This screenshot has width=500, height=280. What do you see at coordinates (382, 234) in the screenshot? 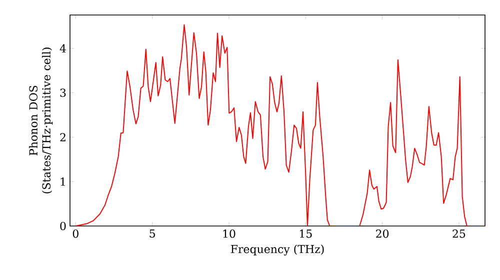
I see `x-tick-label: 20` at bounding box center [382, 234].